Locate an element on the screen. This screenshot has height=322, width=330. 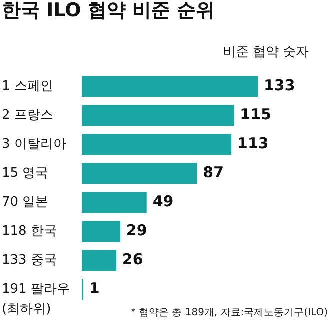
y-tick-label: 191 팔라우 is located at coordinates (36, 289).